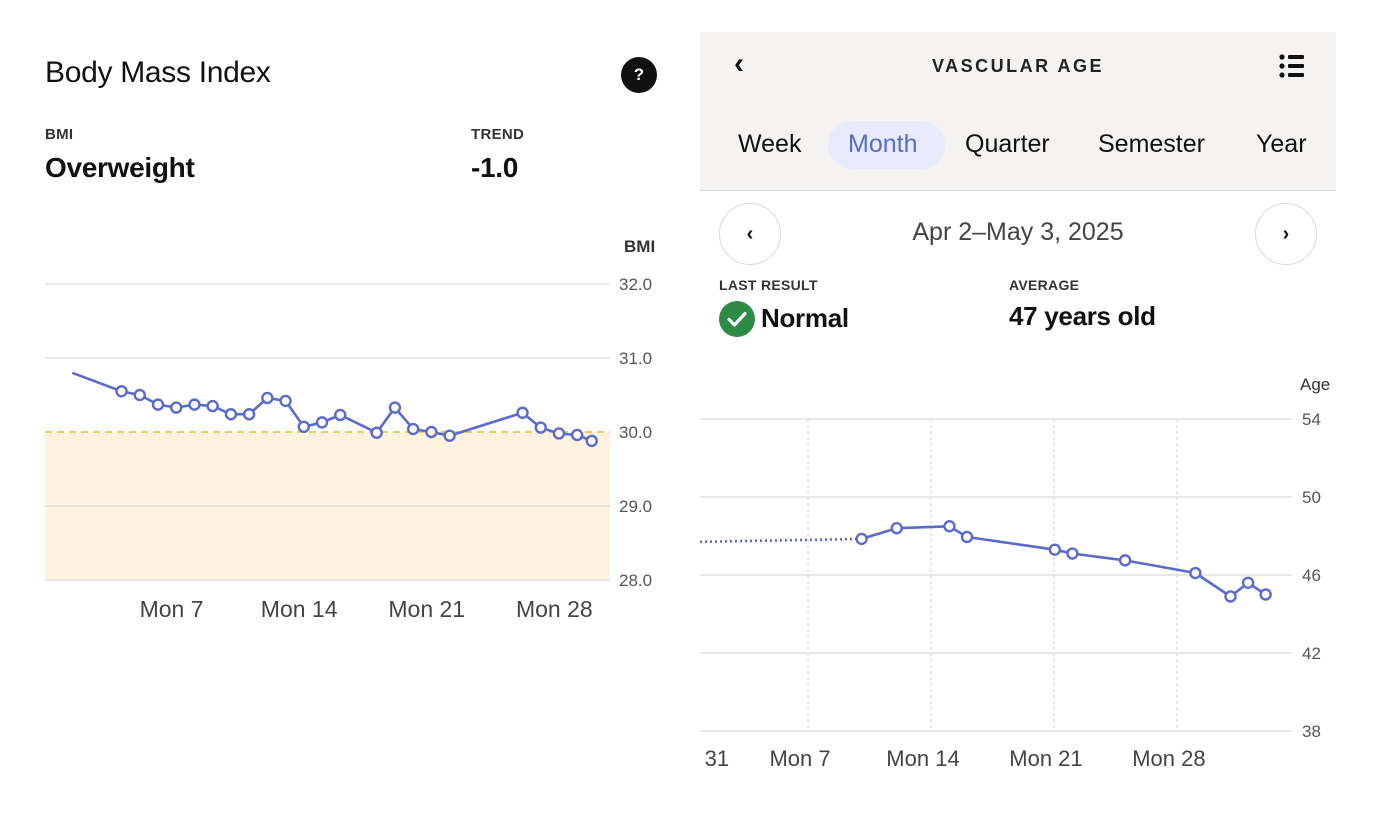  What do you see at coordinates (639, 246) in the screenshot?
I see `y-axis-label: BMI` at bounding box center [639, 246].